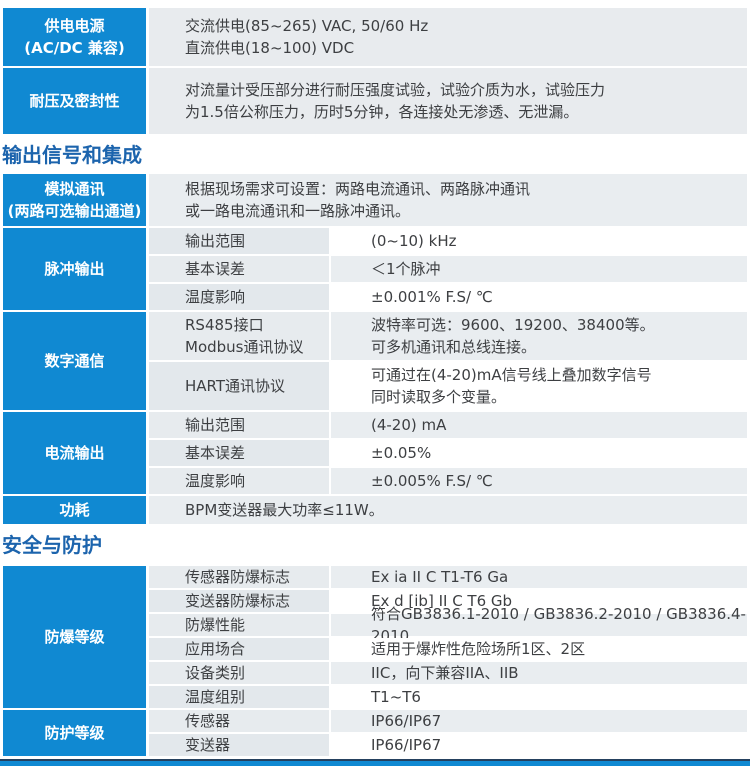 This screenshot has width=750, height=768. I want to click on bottom-rule, so click(375, 762).